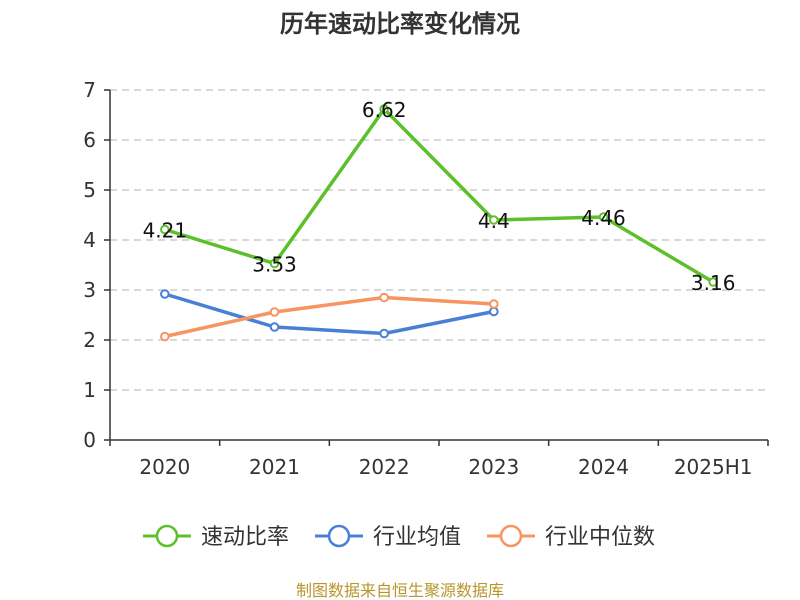  What do you see at coordinates (89, 190) in the screenshot?
I see `y-tick-label: 5` at bounding box center [89, 190].